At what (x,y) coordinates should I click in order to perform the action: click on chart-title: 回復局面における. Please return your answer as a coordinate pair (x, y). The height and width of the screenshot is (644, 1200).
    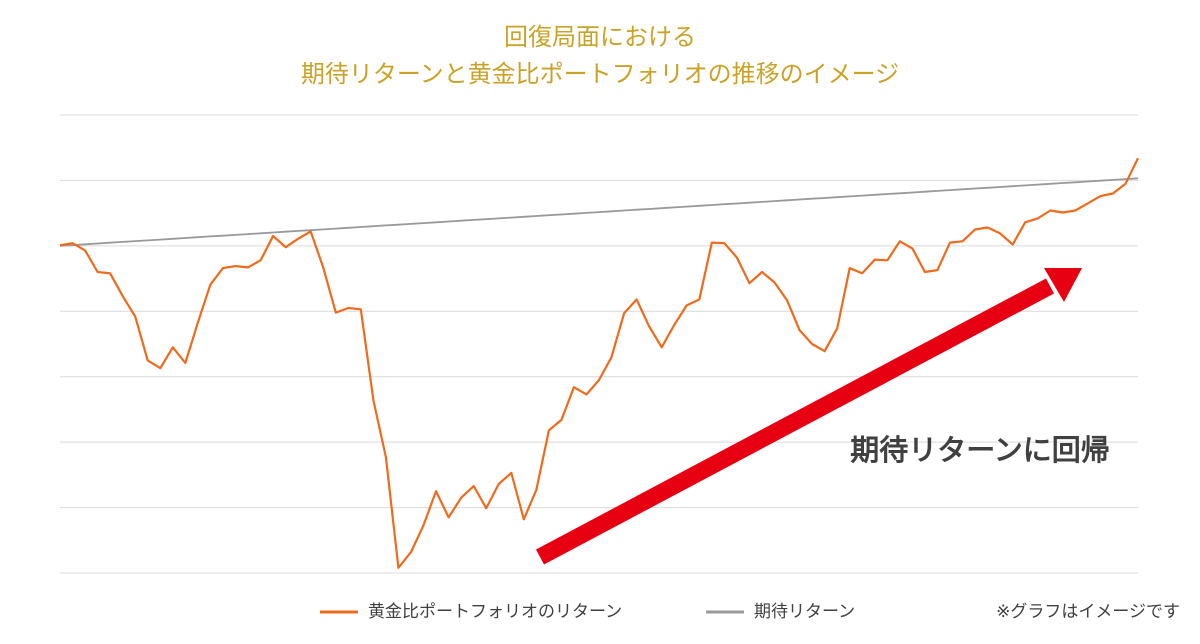
    Looking at the image, I should click on (600, 37).